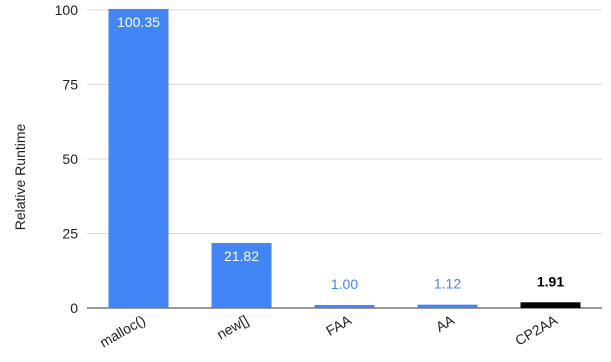 The width and height of the screenshot is (611, 362). I want to click on x-tick-label: FAA, so click(338, 324).